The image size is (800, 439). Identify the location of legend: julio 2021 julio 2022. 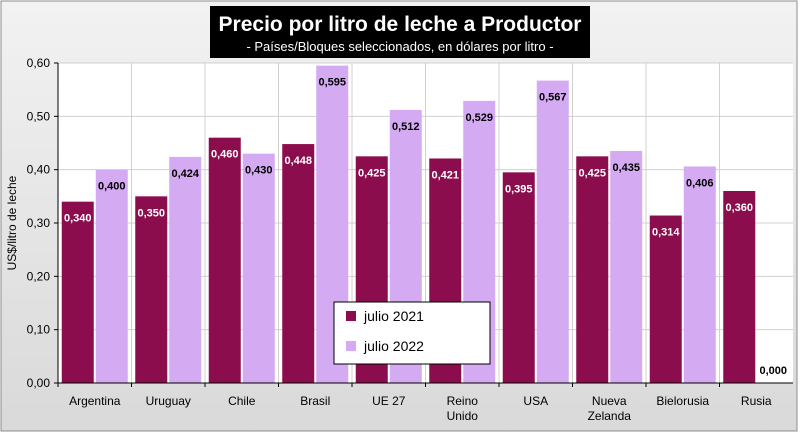
(412, 333).